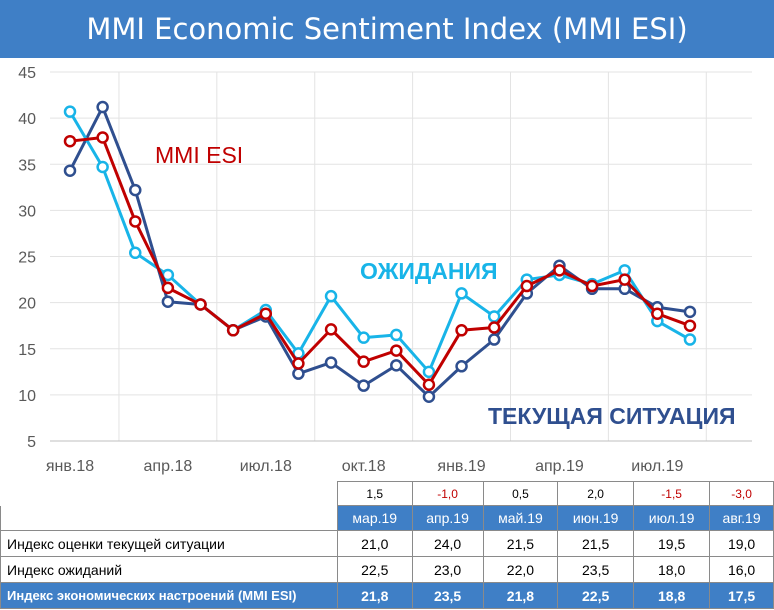 The width and height of the screenshot is (774, 610). I want to click on x-tick-label: апр.18, so click(168, 466).